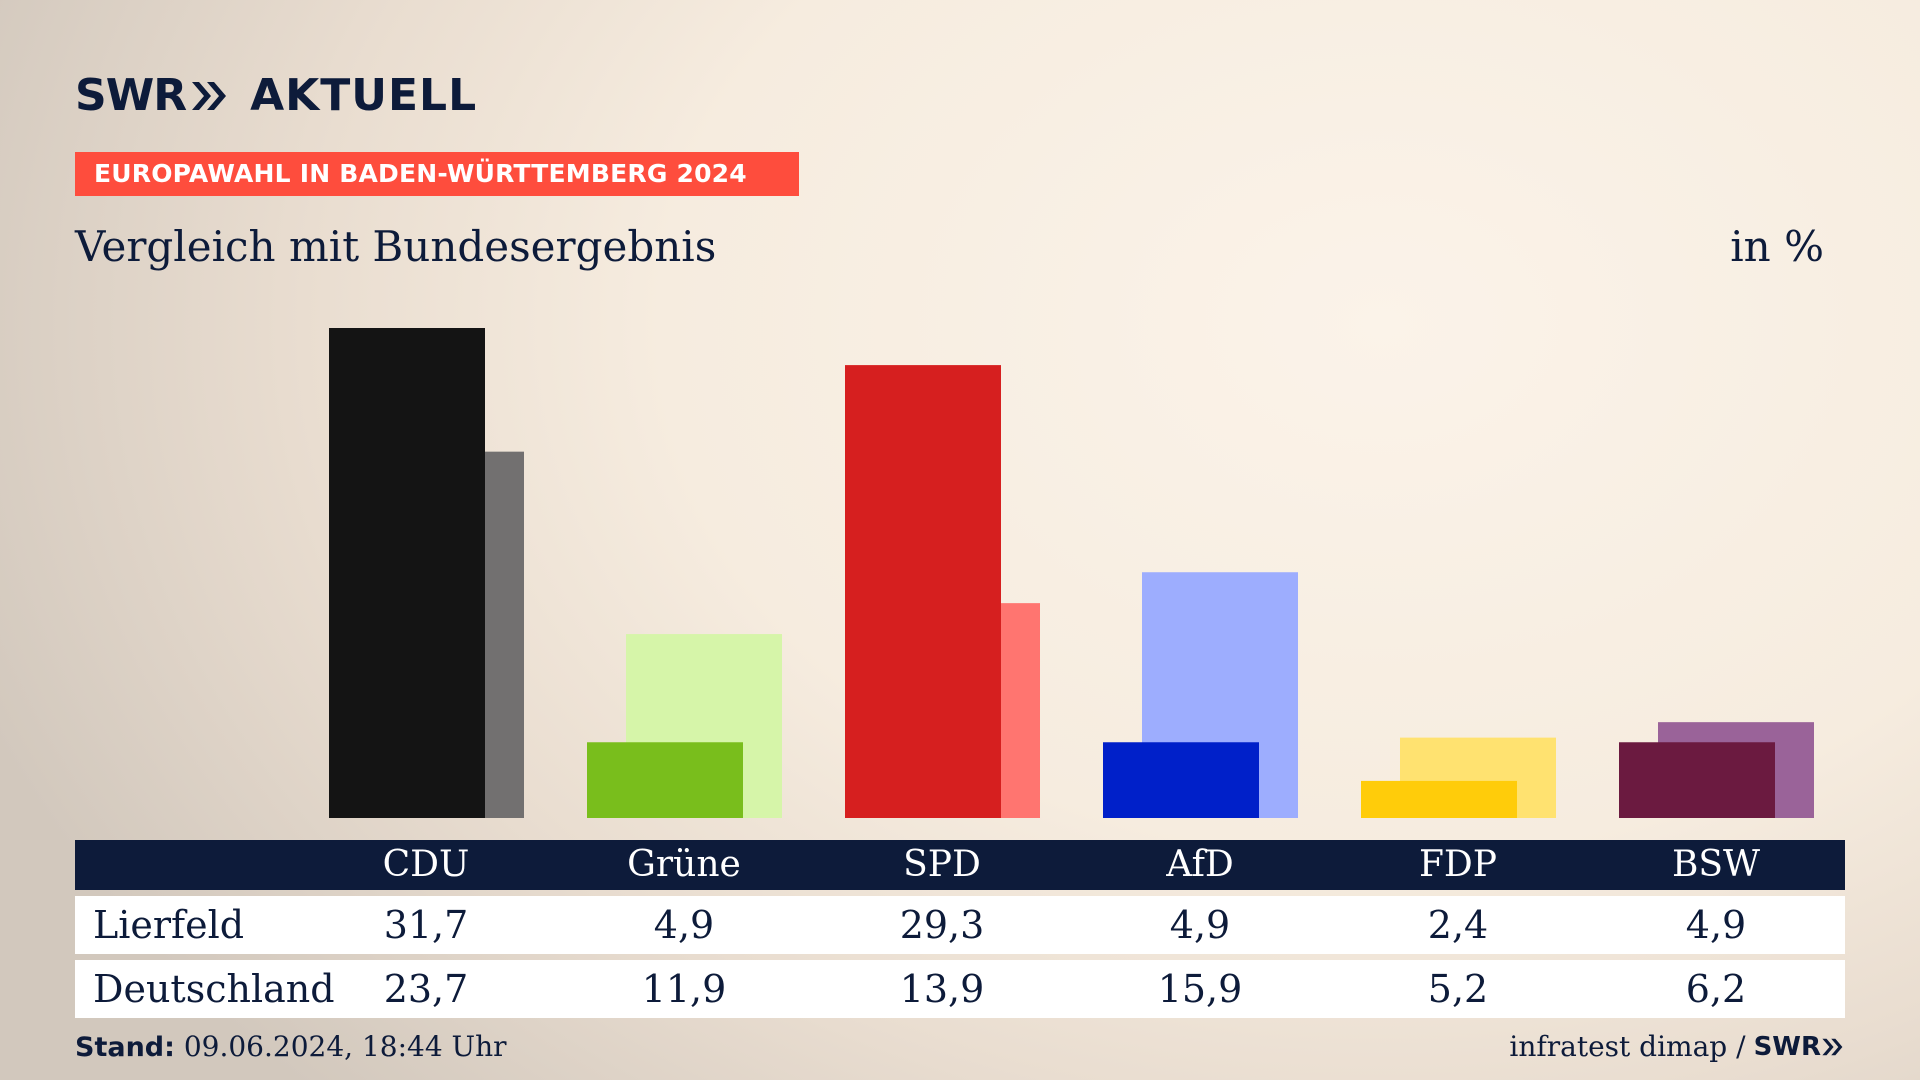 Image resolution: width=1920 pixels, height=1080 pixels. What do you see at coordinates (923, 591) in the screenshot?
I see `bar-lierfeld-spd` at bounding box center [923, 591].